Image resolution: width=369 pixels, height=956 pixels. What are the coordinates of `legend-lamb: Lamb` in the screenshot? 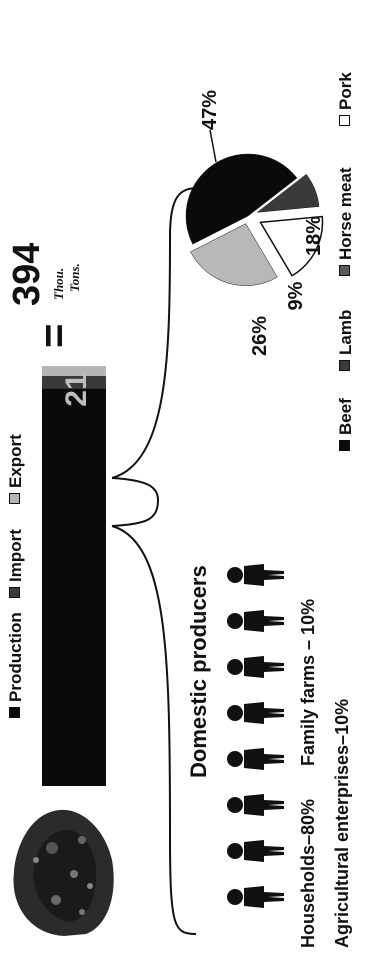 It's located at (346, 340).